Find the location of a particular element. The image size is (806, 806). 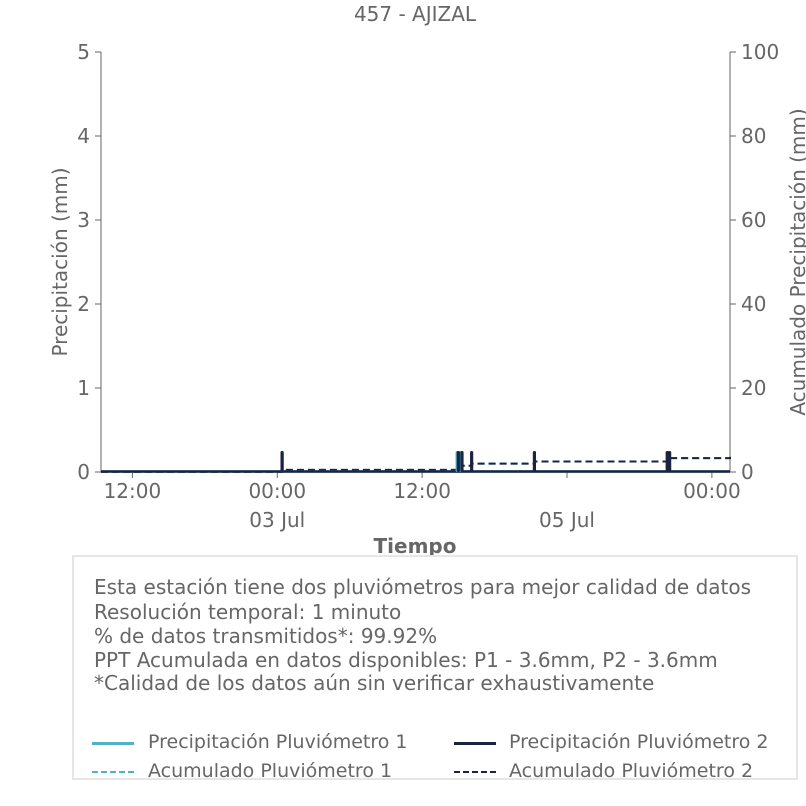

chart-title: 457 - AJIZAL is located at coordinates (415, 14).